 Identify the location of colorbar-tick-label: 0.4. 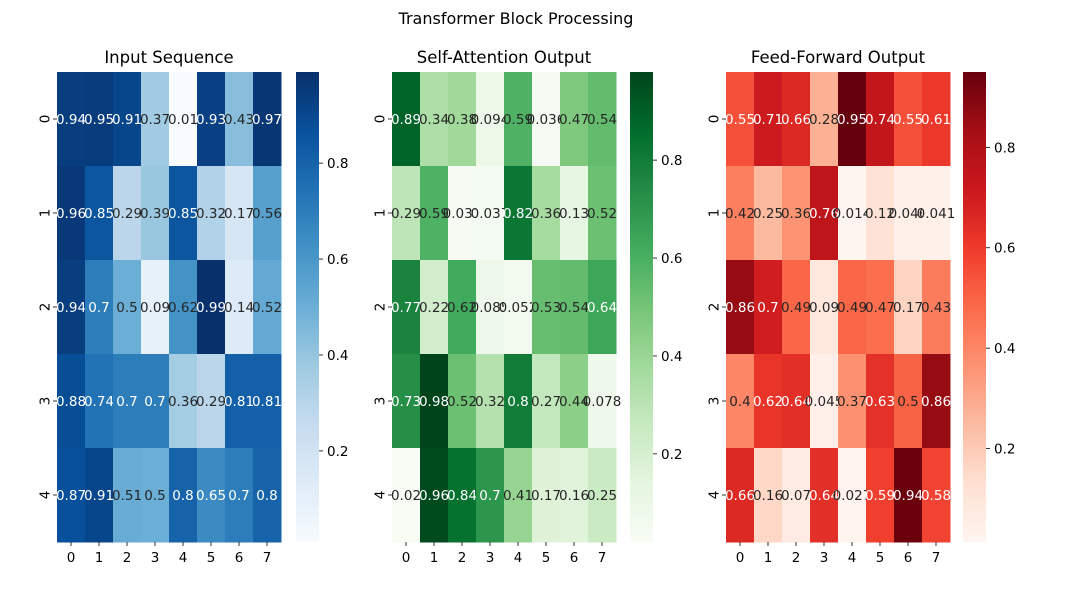
(671, 357).